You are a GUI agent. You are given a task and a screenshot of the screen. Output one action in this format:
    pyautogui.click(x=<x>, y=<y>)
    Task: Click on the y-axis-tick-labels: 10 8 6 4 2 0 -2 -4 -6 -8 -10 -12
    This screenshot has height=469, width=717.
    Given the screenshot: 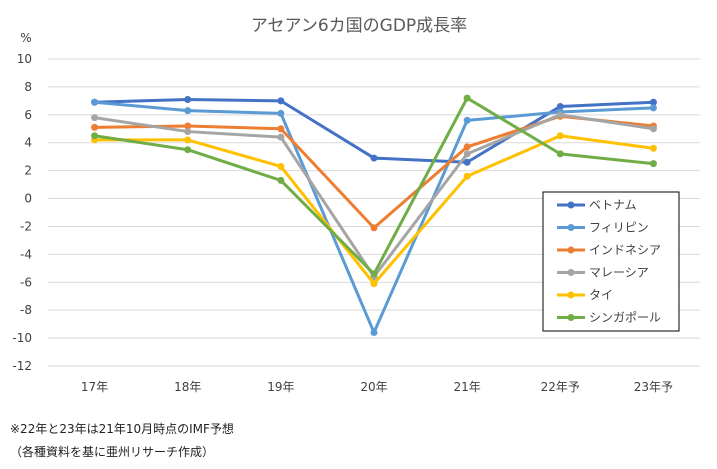 What is the action you would take?
    pyautogui.click(x=22, y=212)
    